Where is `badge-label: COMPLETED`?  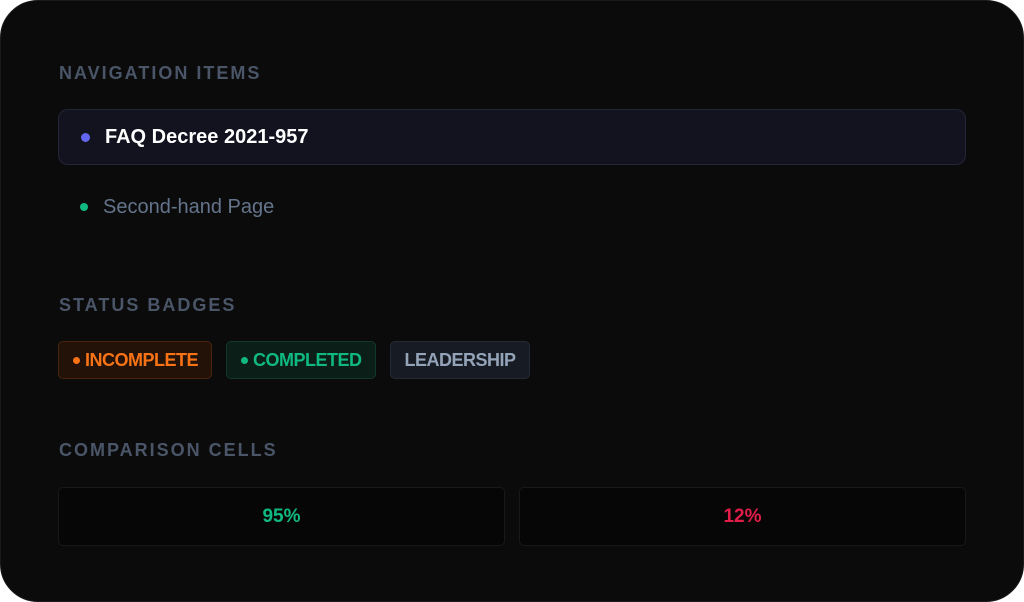 badge-label: COMPLETED is located at coordinates (307, 359).